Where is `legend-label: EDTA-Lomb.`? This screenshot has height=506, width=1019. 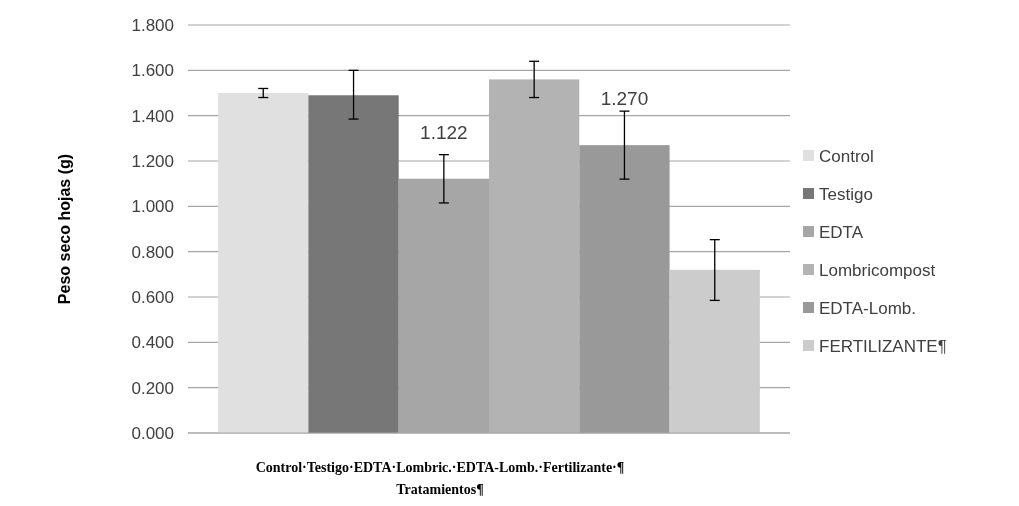
legend-label: EDTA-Lomb. is located at coordinates (867, 308).